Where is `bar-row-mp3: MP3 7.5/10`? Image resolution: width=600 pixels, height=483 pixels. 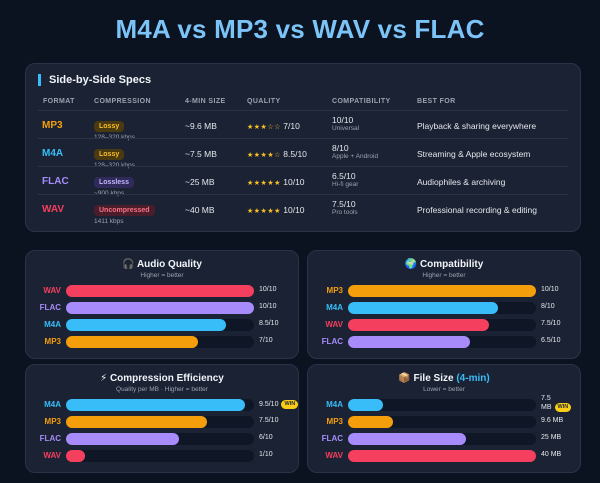
bar-row-mp3: MP3 7.5/10 is located at coordinates (162, 422).